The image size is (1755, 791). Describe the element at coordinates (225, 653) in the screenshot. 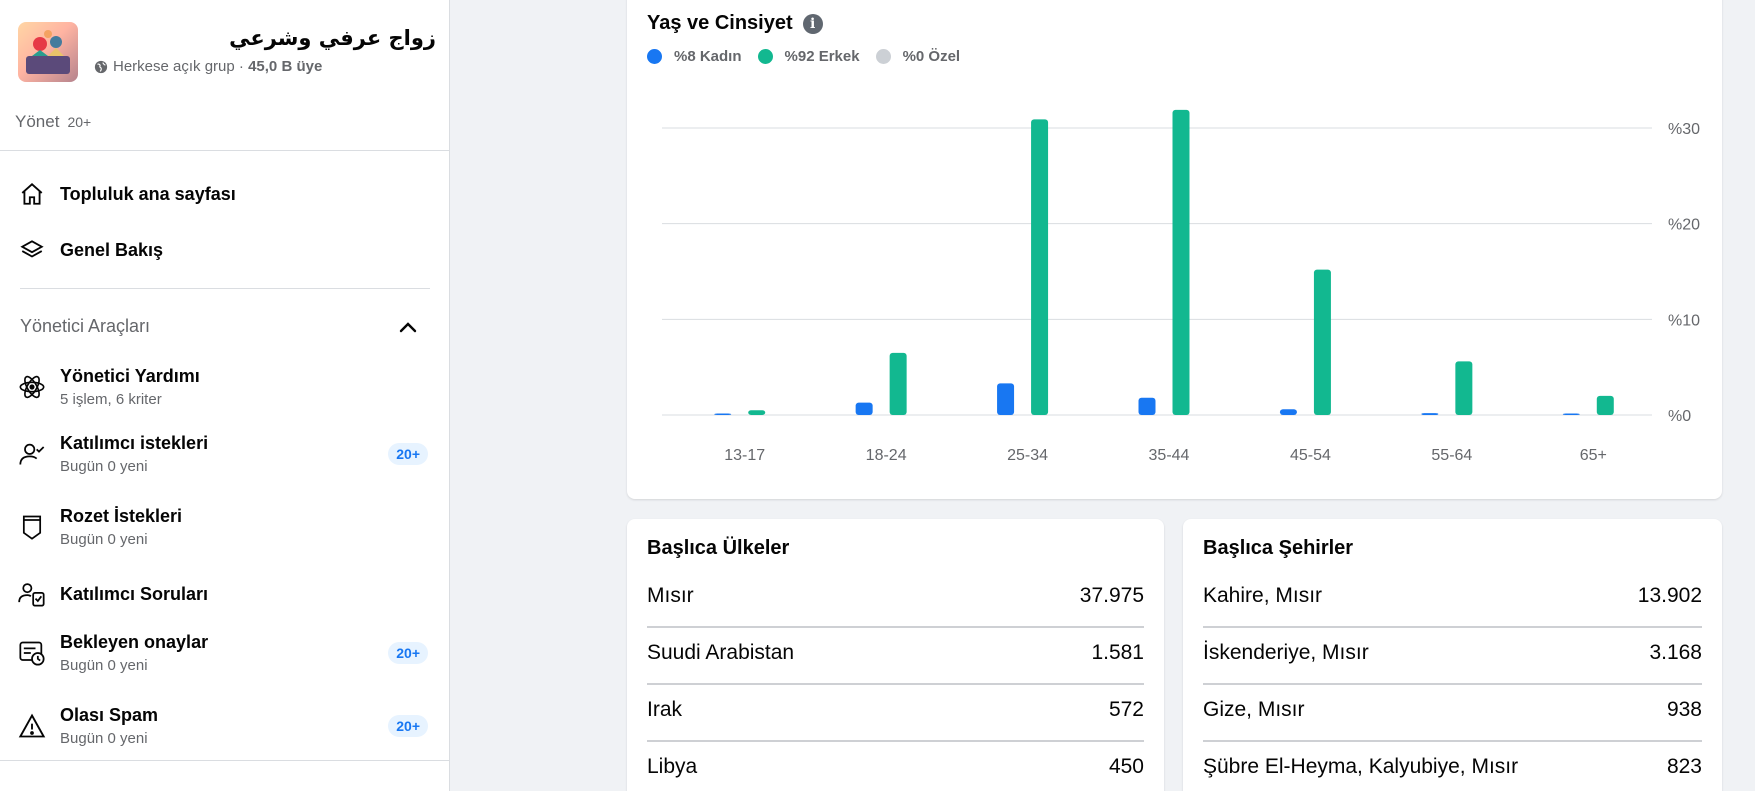

I see `admin-item-pending-approvals: Bekleyen onaylar Bugün 0 yeni 20+` at that location.